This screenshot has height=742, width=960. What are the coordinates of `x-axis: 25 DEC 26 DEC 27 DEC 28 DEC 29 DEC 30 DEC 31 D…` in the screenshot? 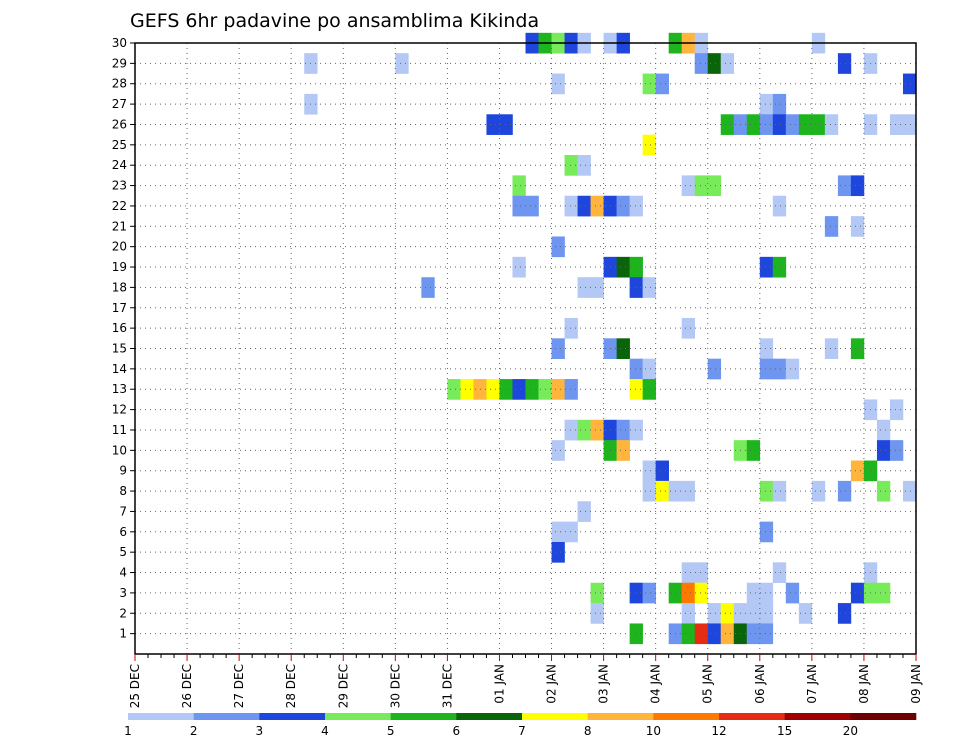 It's located at (525, 681).